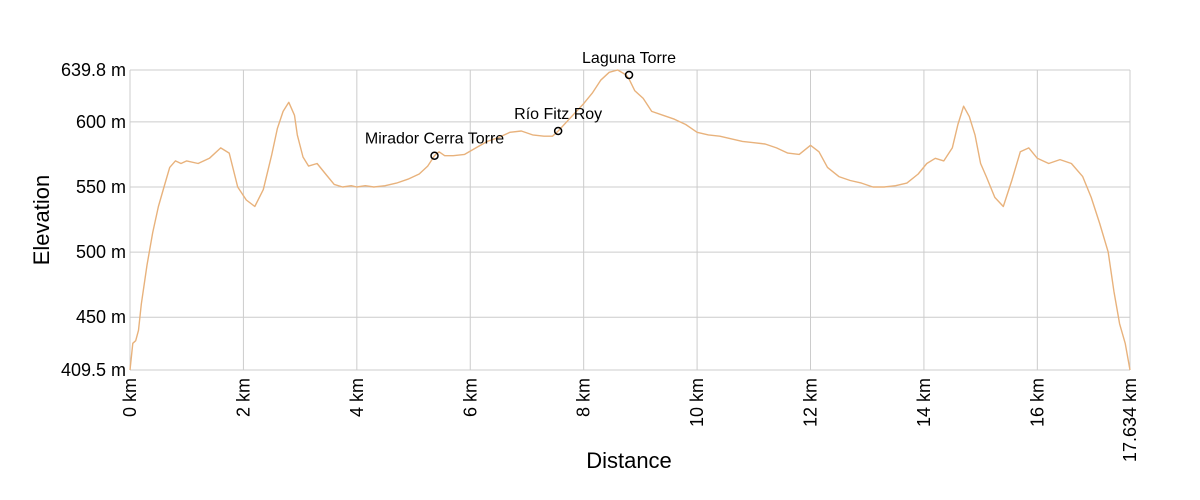  I want to click on x-tick-label: 2 km, so click(243, 397).